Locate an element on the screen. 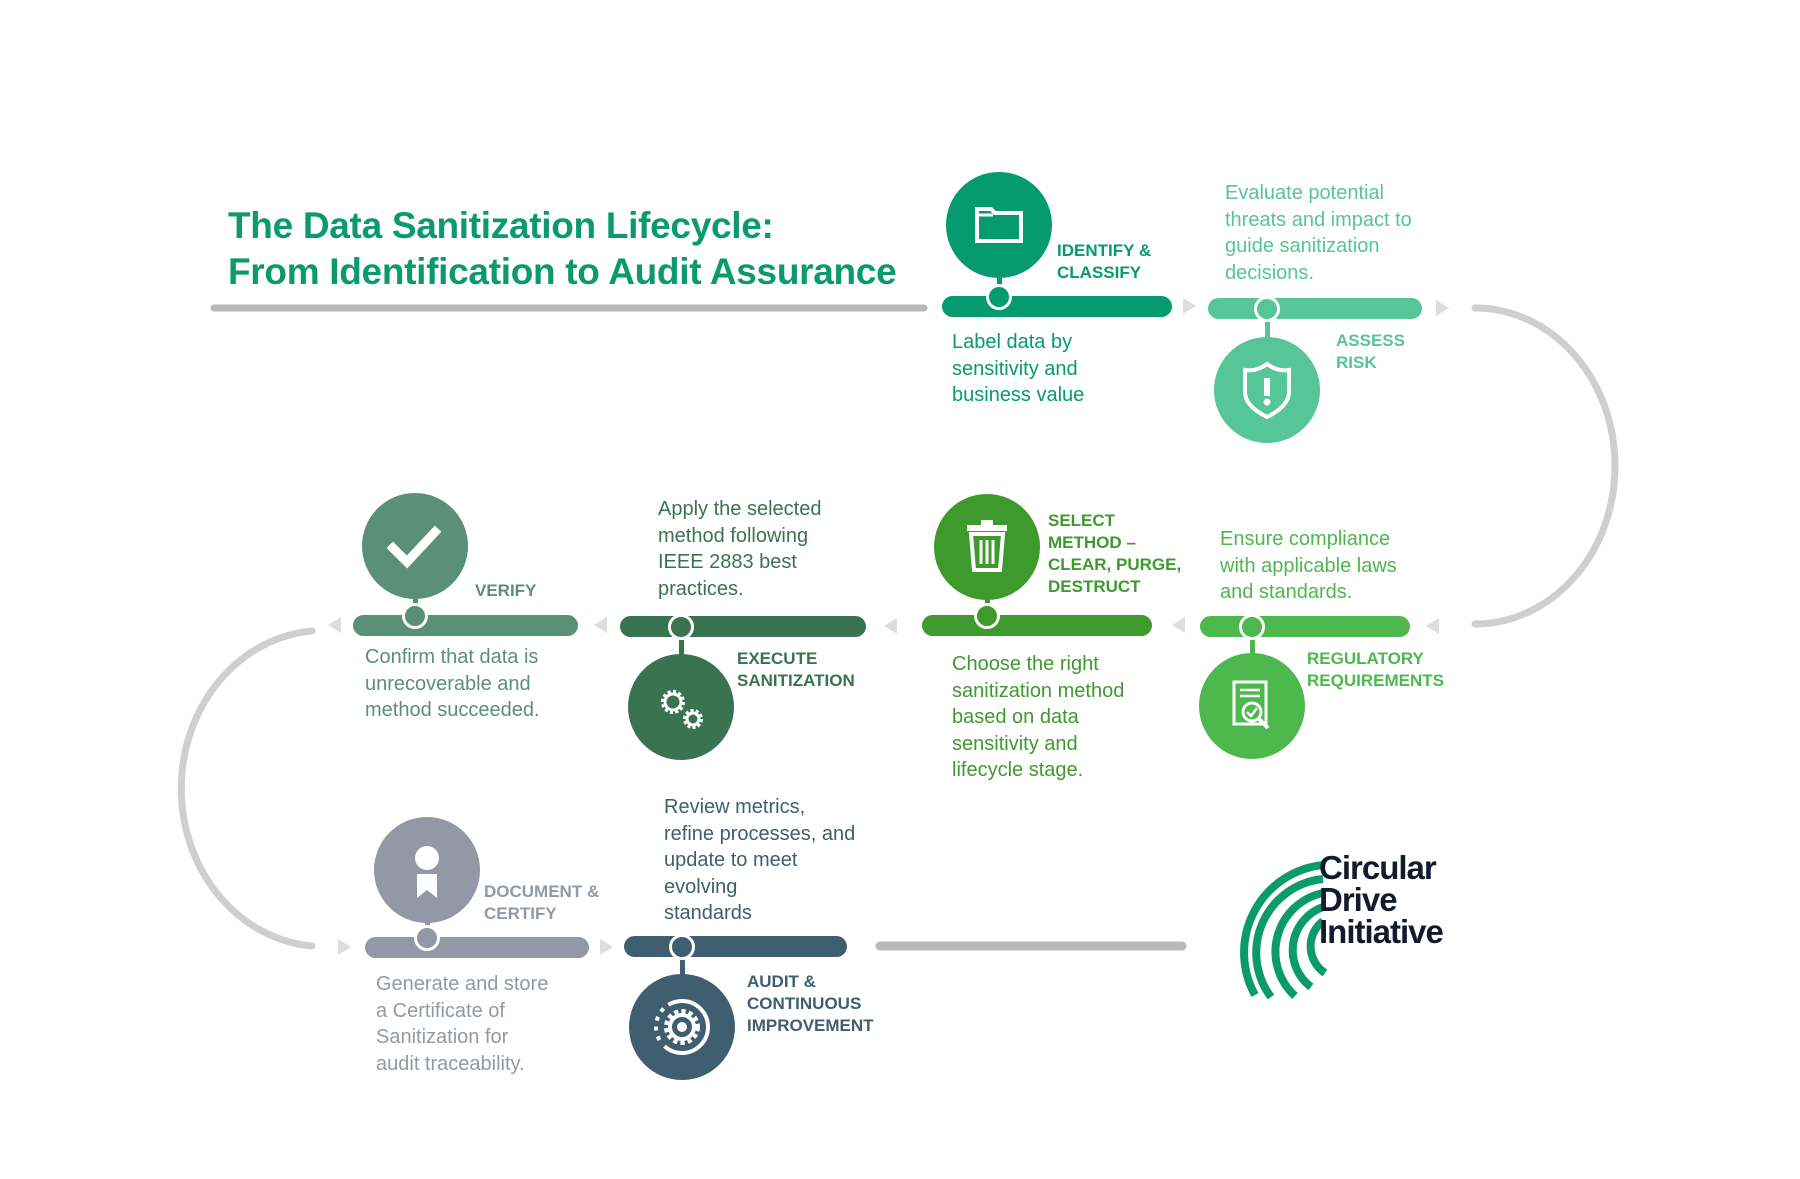 The height and width of the screenshot is (1179, 1800). step-label: EXECUTE SANITIZATION is located at coordinates (796, 669).